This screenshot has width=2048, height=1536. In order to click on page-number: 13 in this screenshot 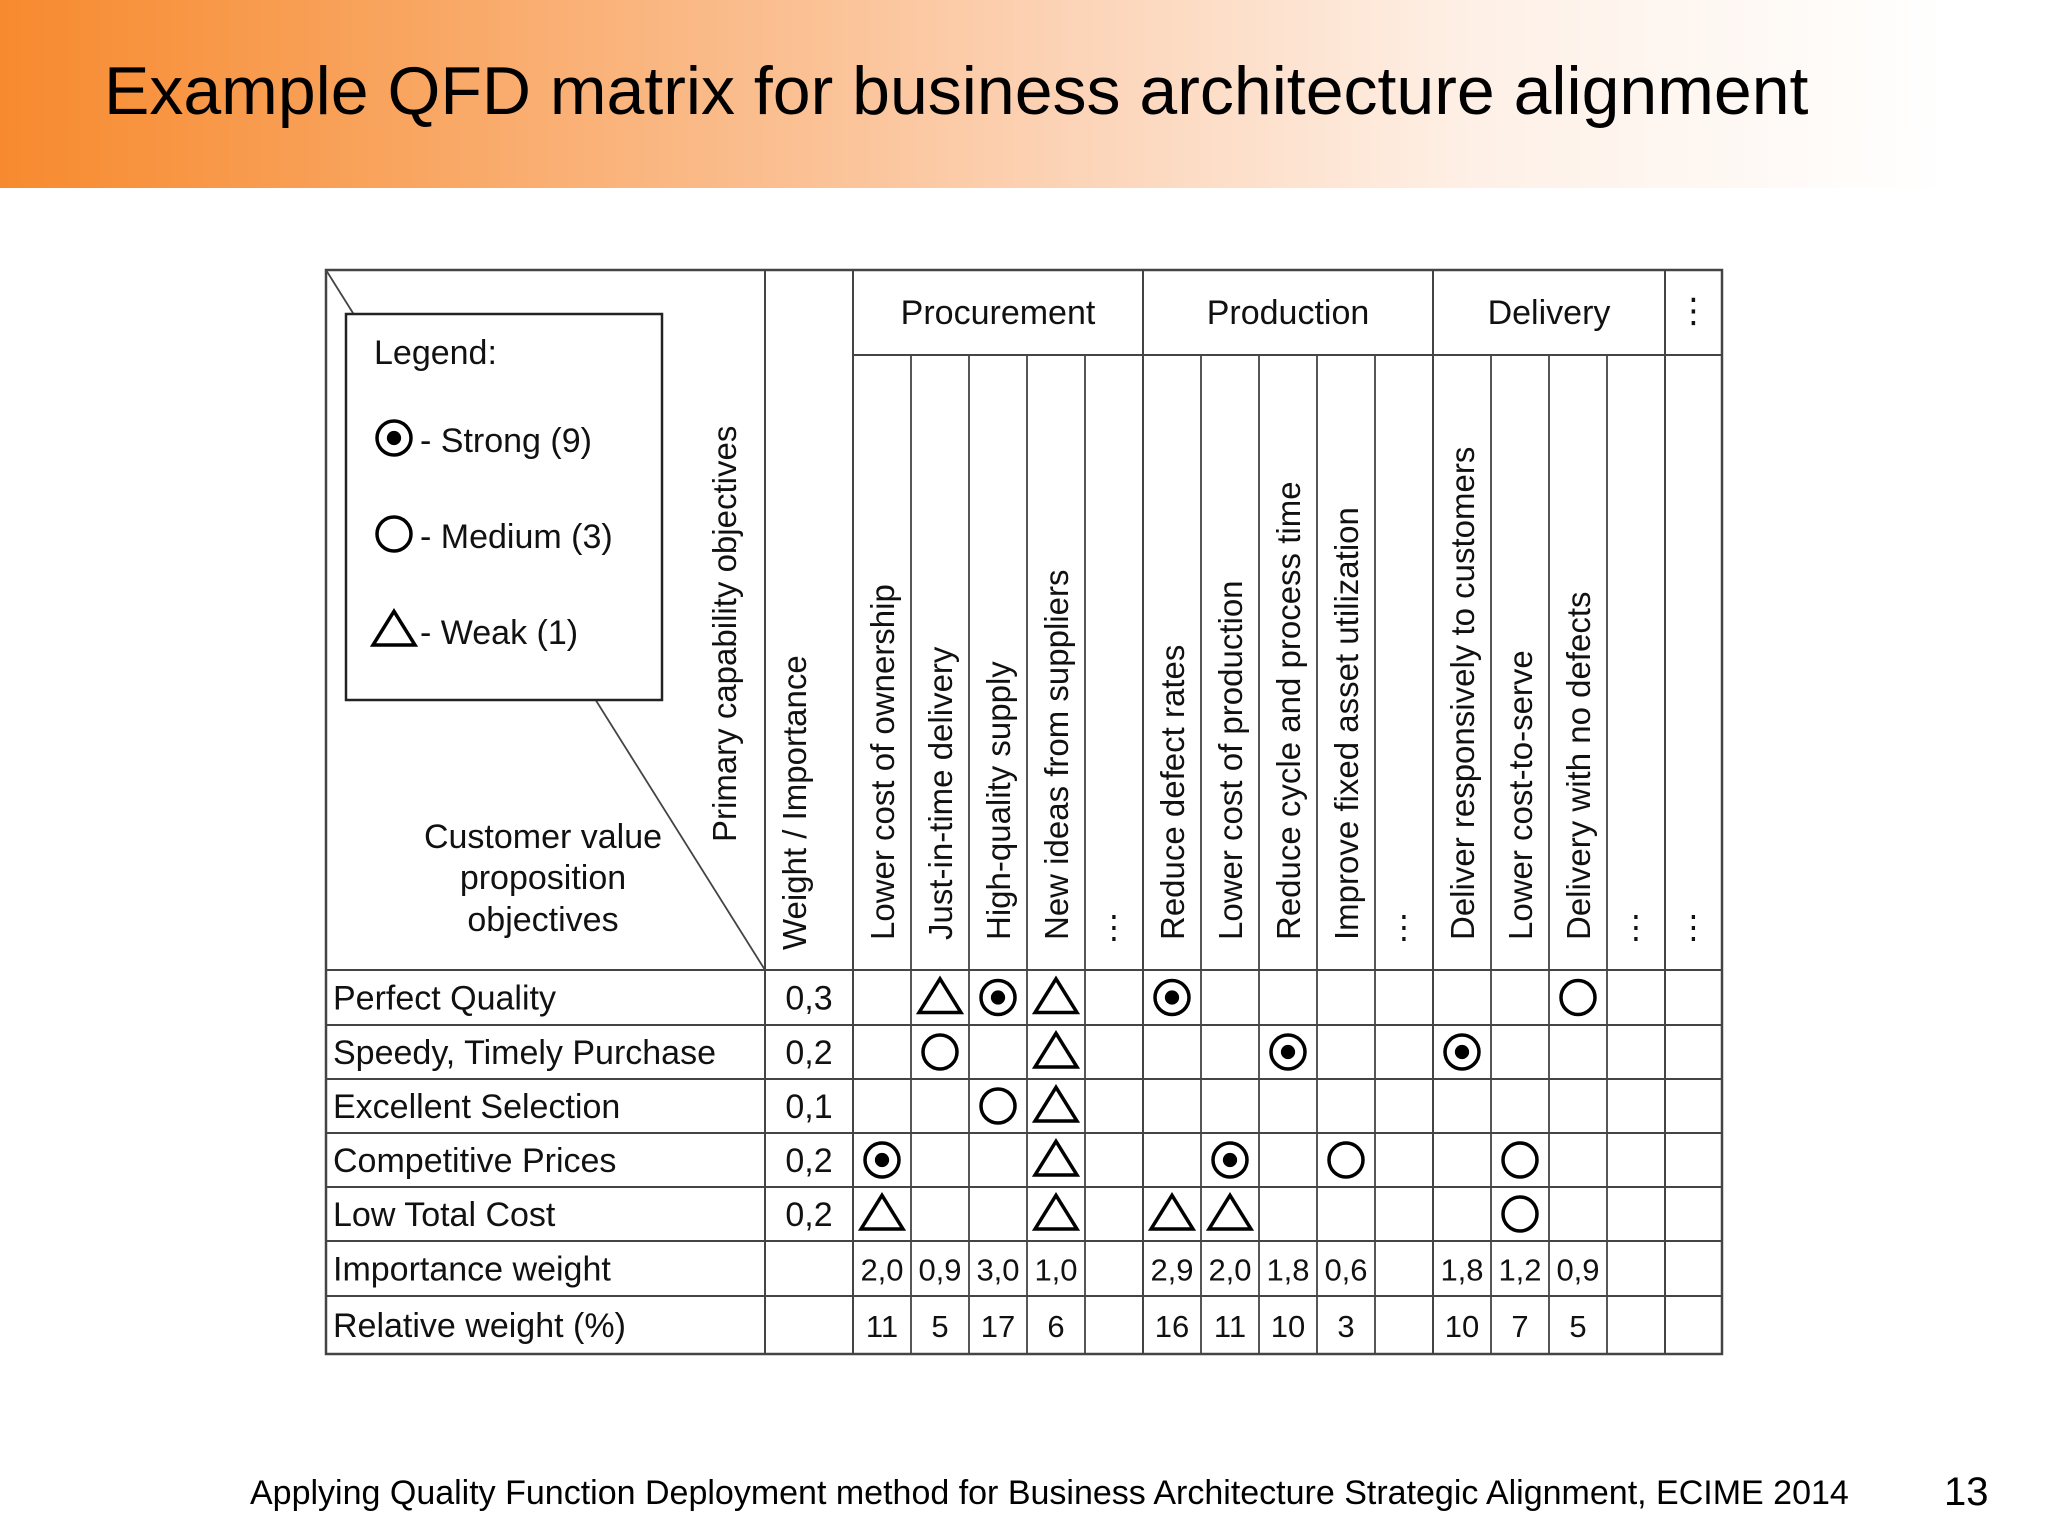, I will do `click(1966, 1492)`.